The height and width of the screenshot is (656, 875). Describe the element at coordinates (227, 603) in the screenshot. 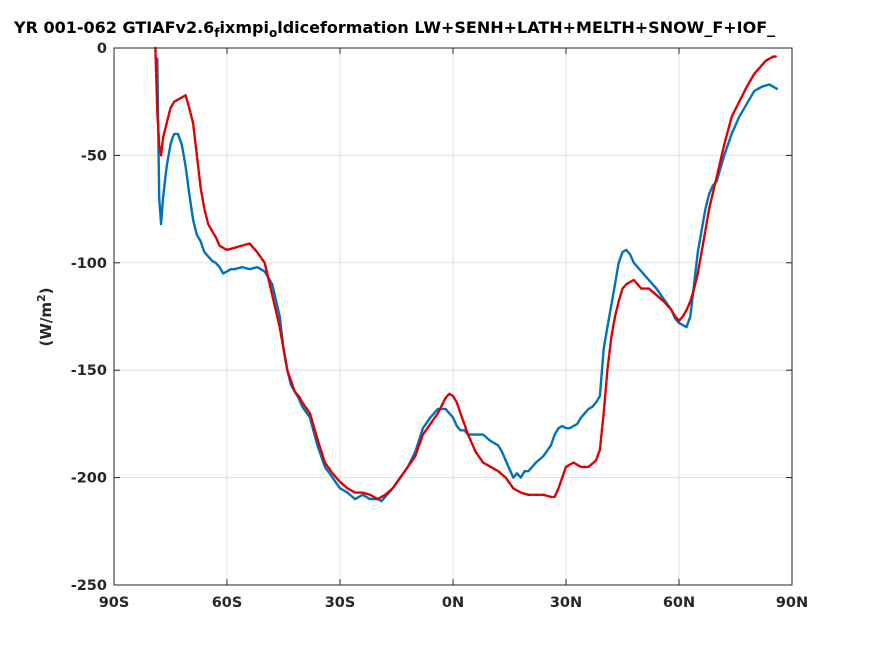

I see `x-tick-label: 60S` at that location.